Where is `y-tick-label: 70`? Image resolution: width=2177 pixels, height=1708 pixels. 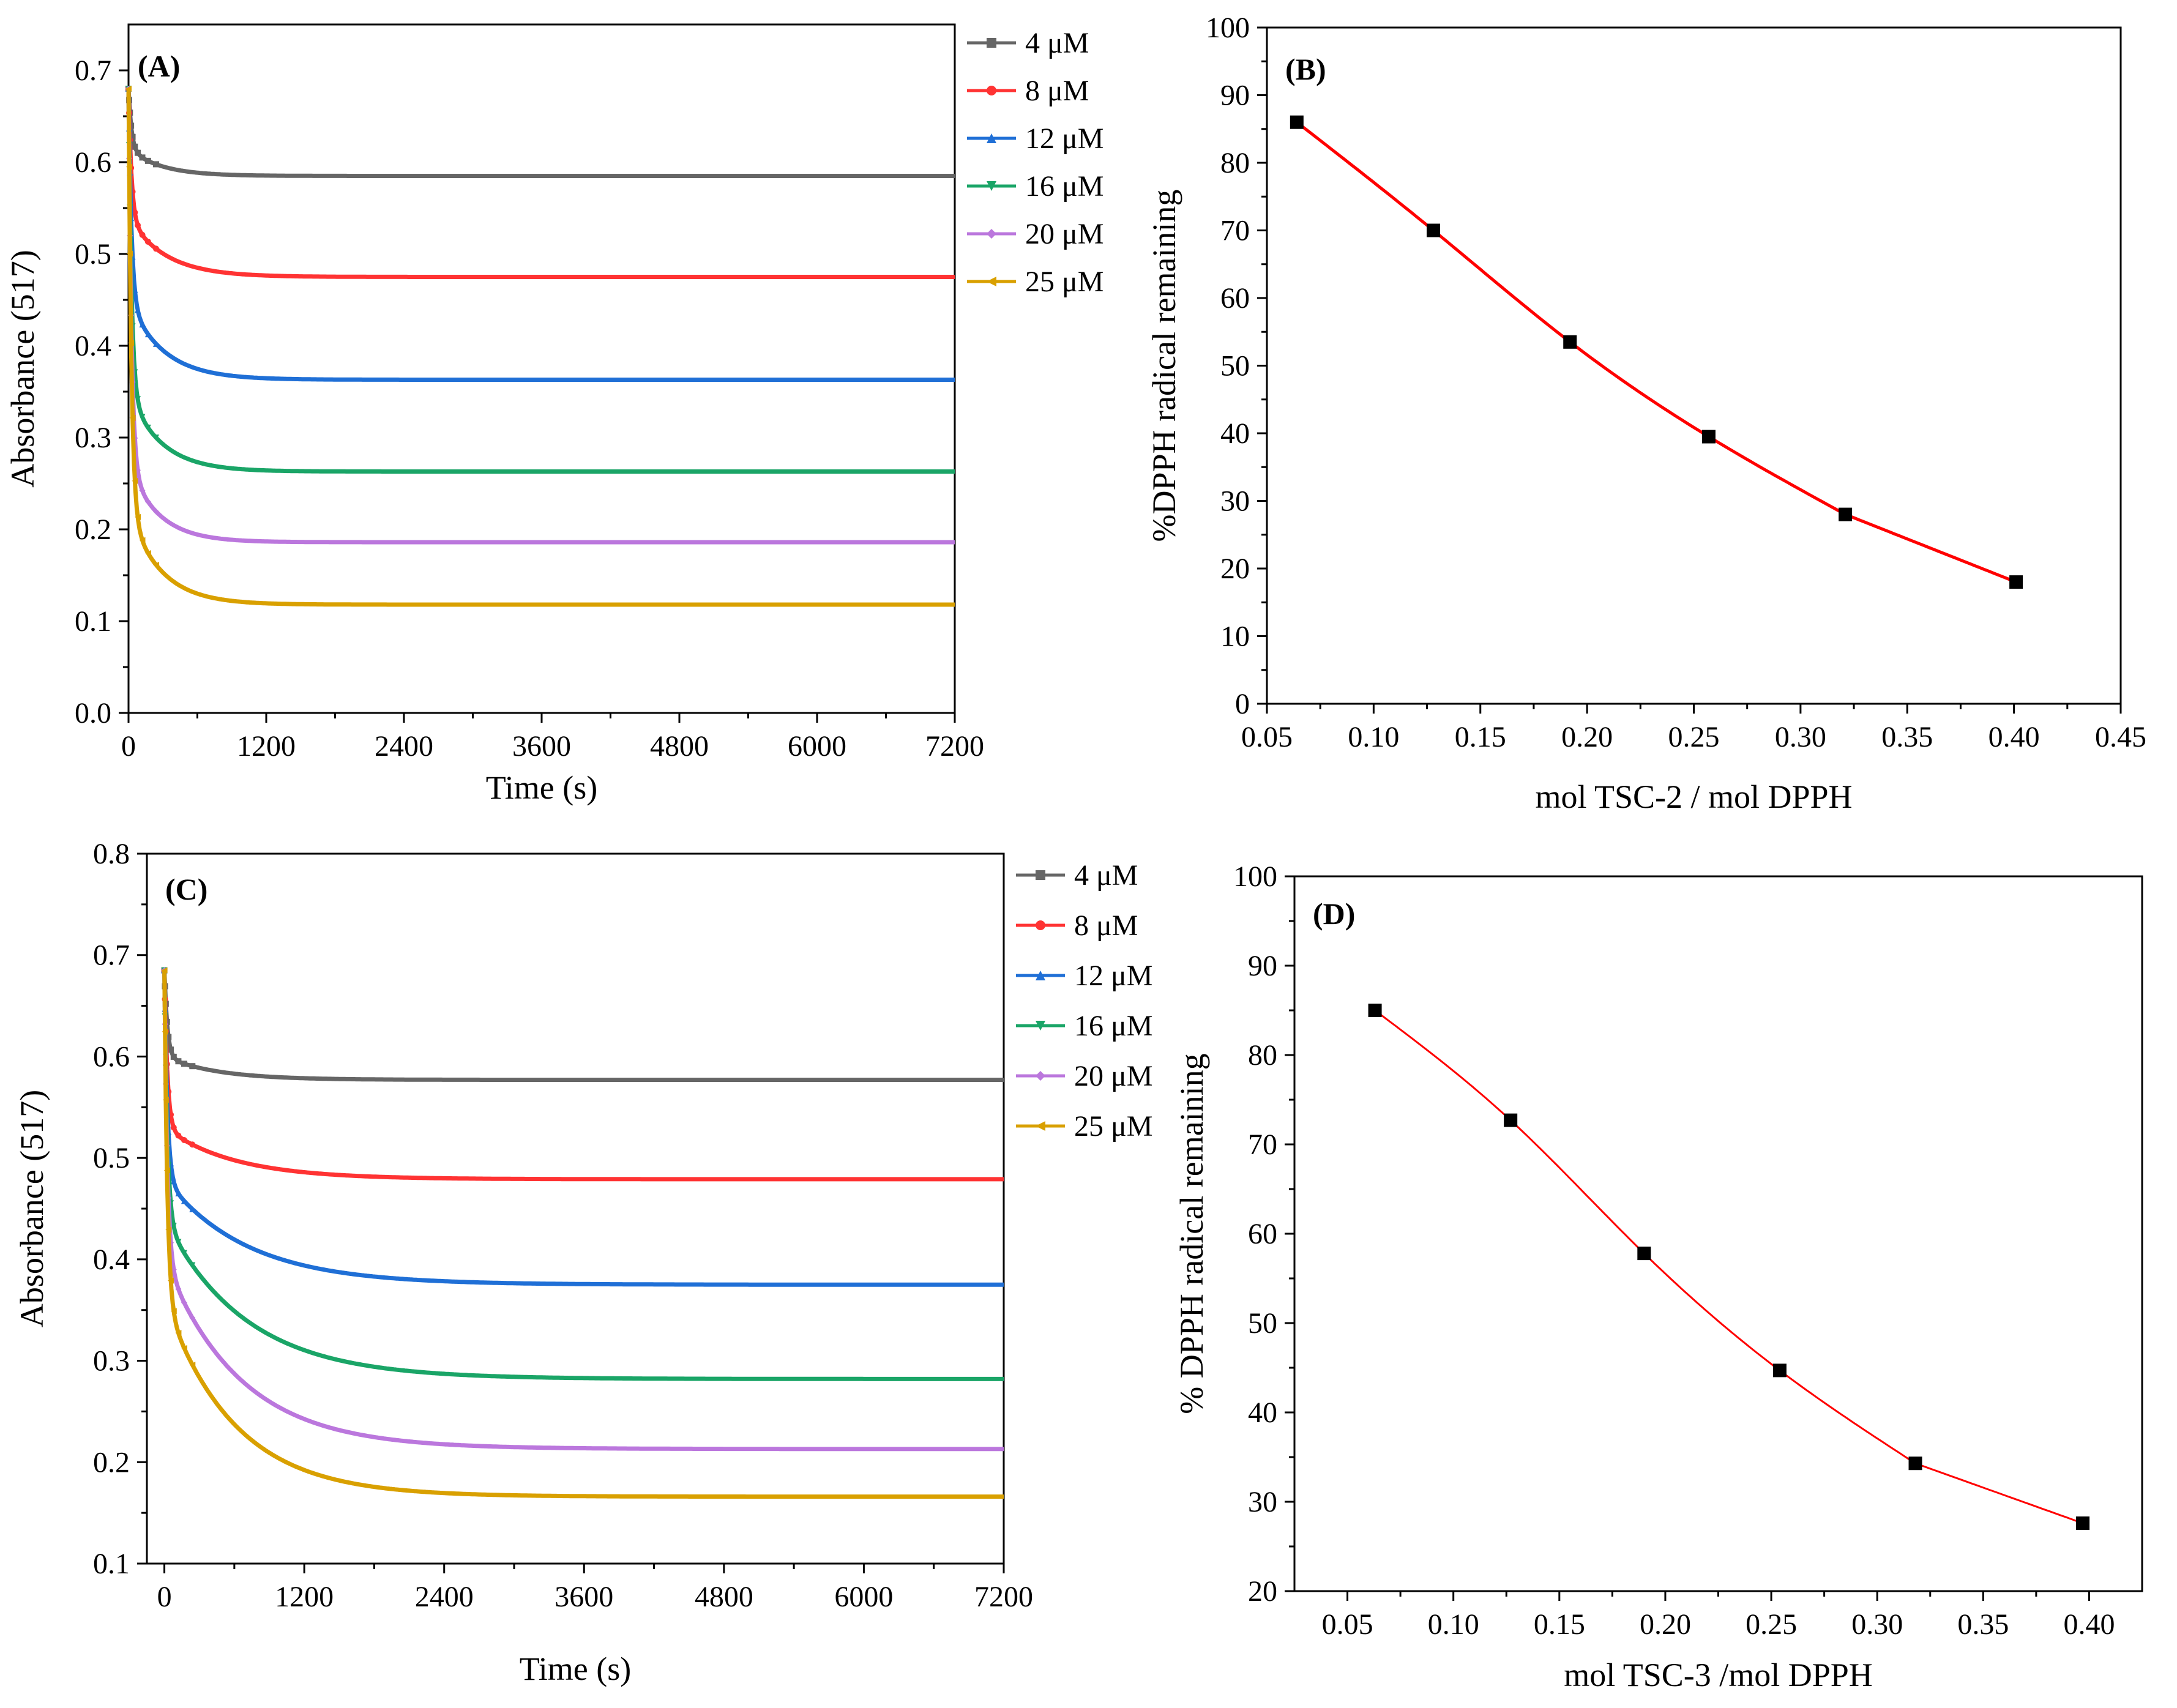 y-tick-label: 70 is located at coordinates (1235, 231).